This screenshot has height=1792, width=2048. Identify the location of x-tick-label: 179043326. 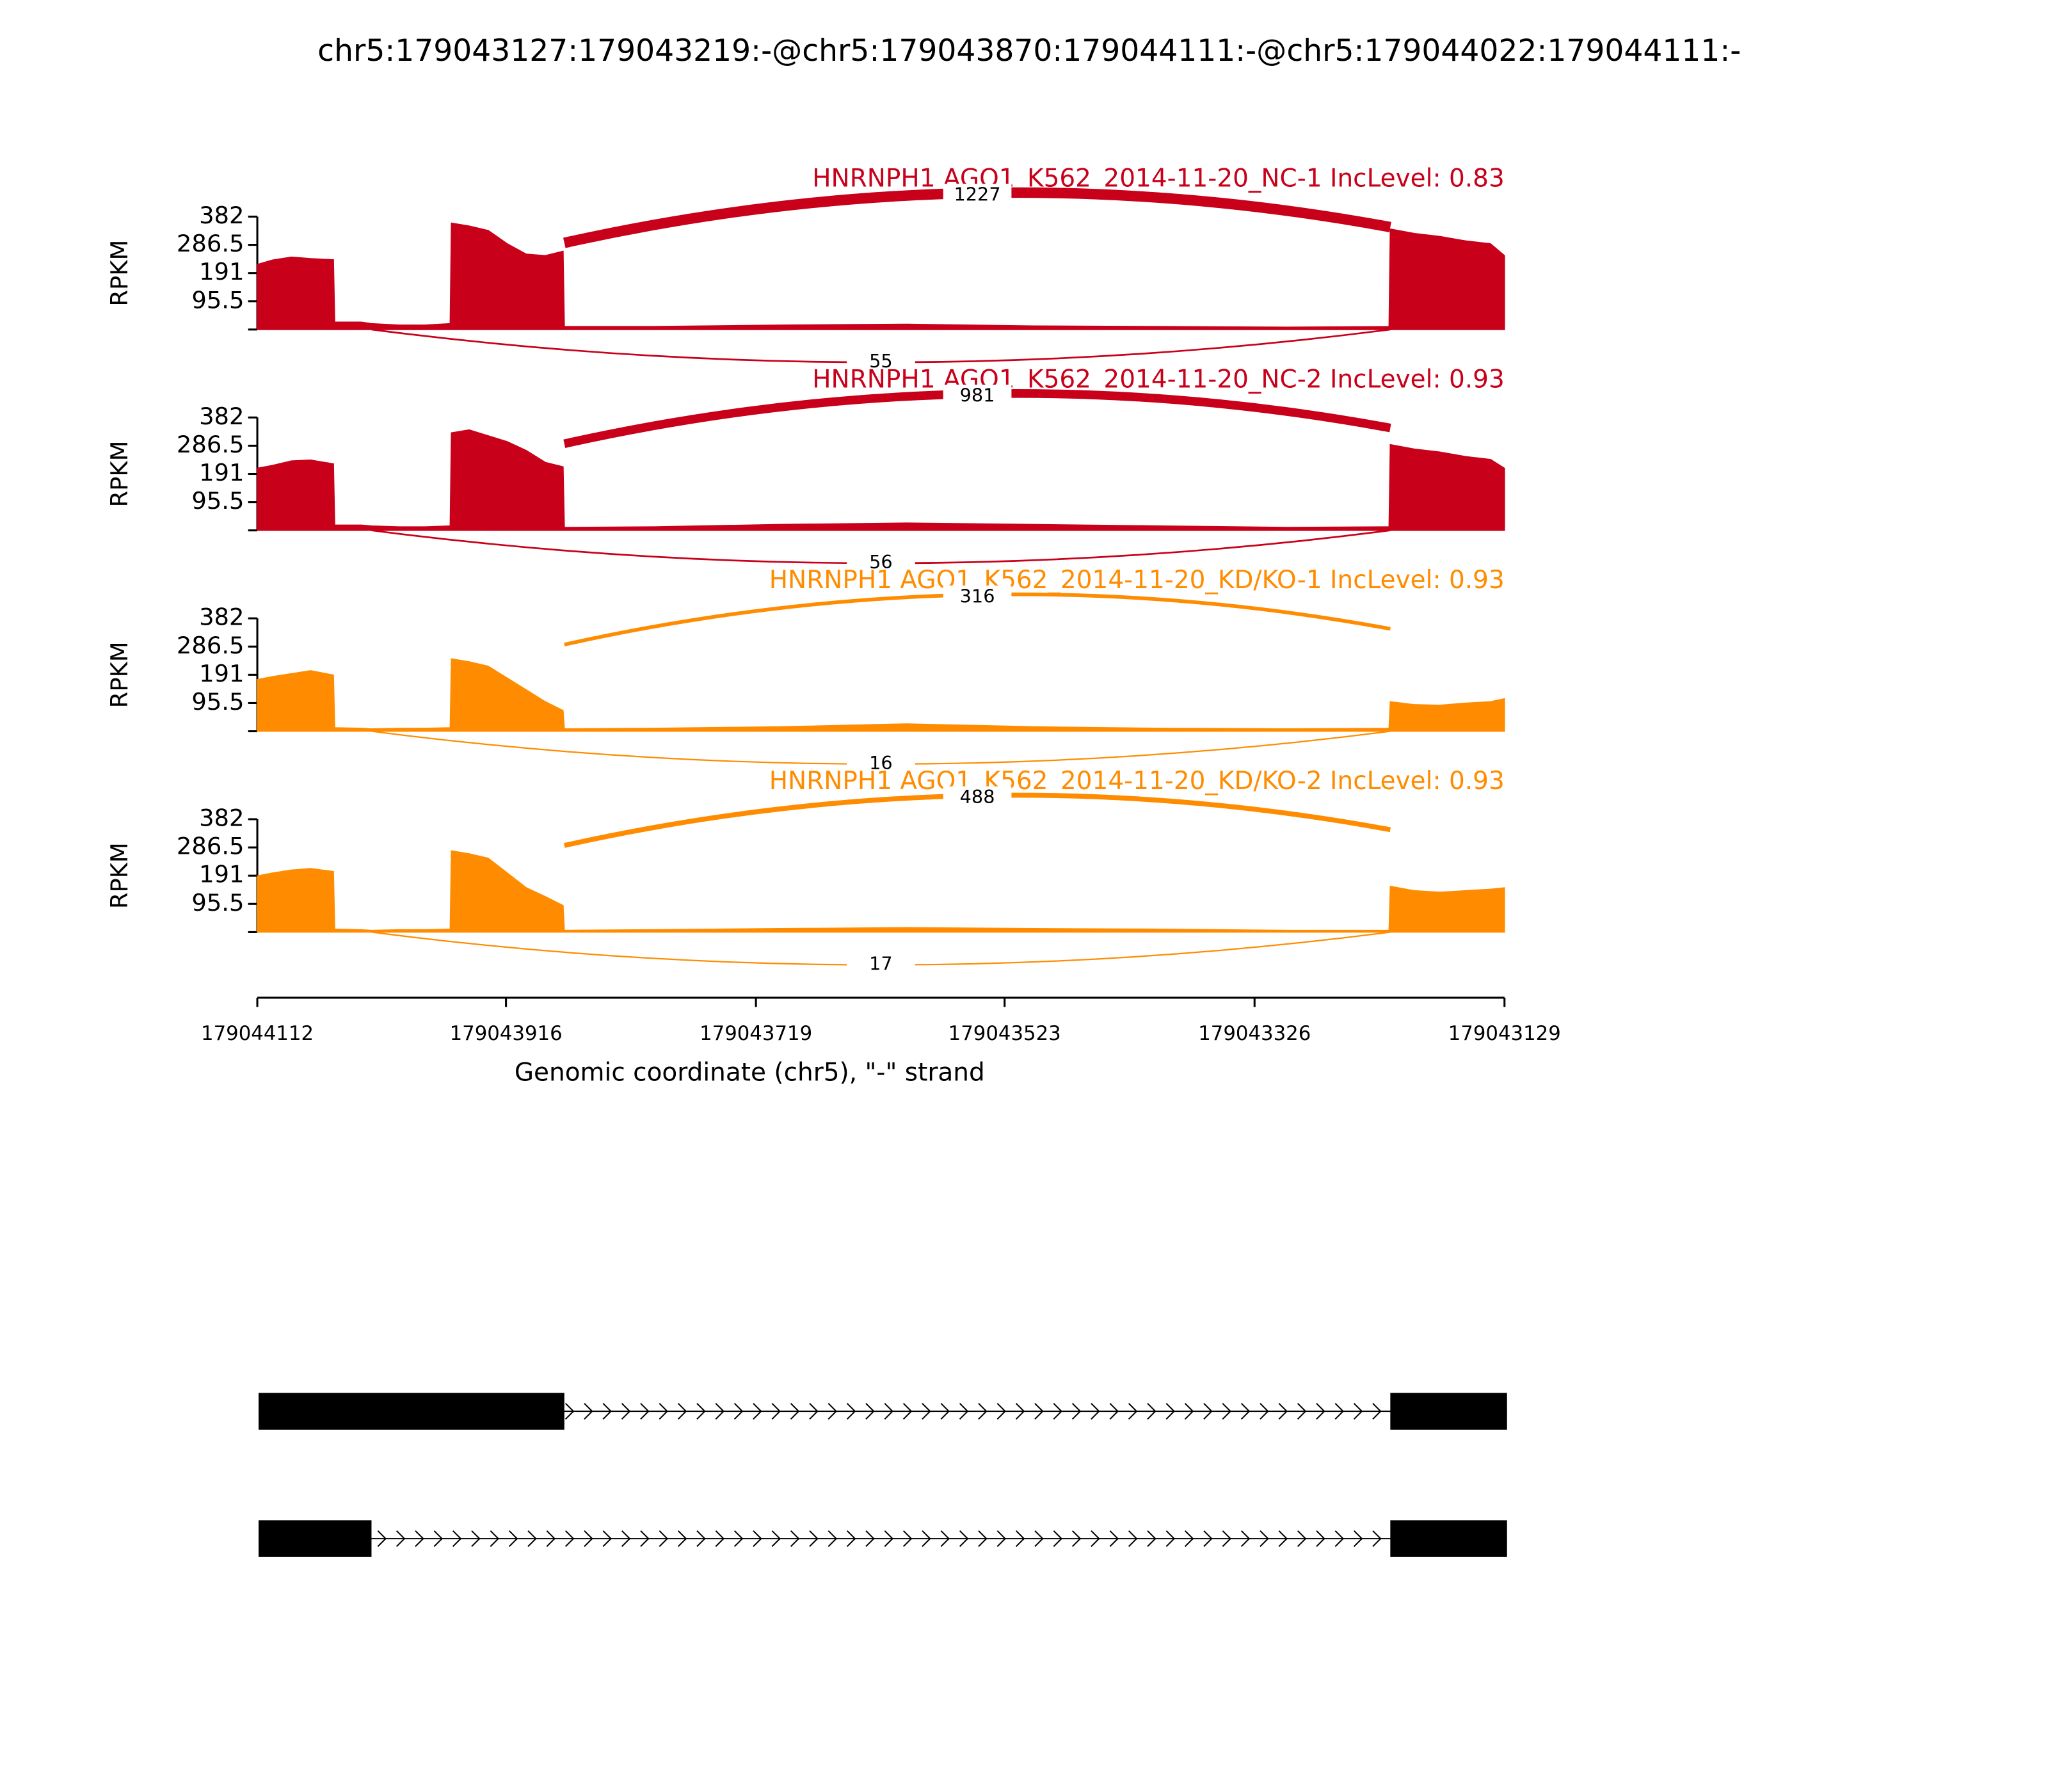
(1254, 1033).